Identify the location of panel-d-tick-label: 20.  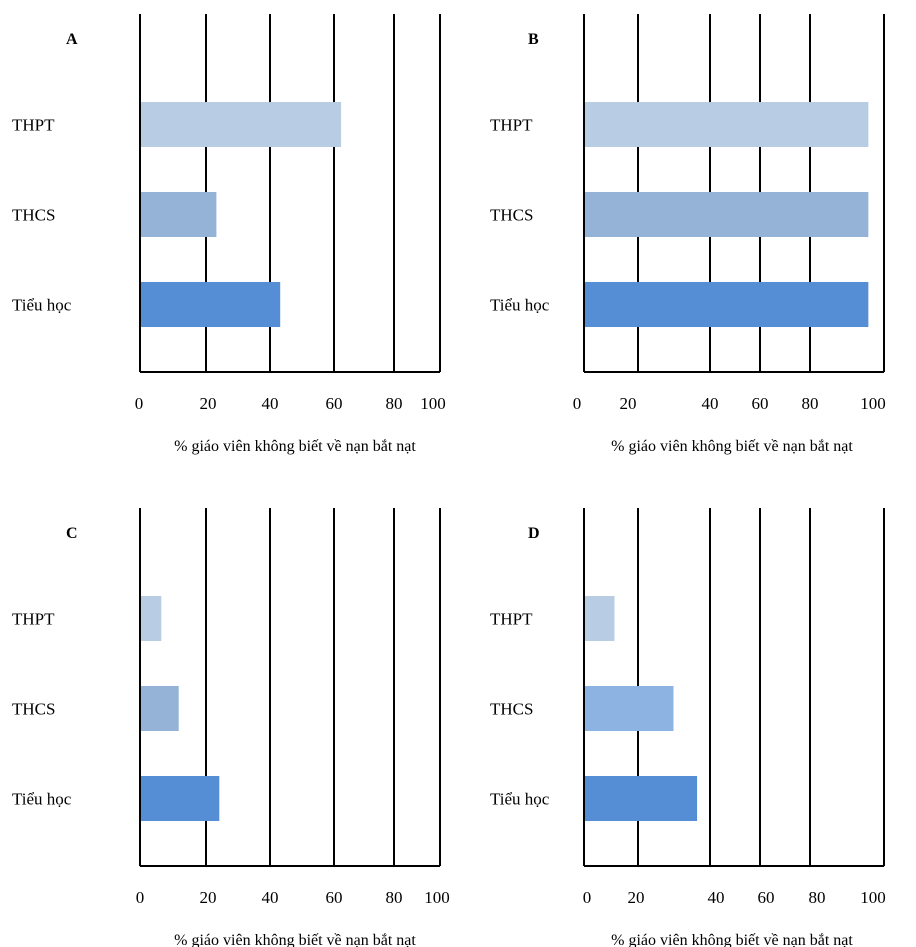
(636, 897).